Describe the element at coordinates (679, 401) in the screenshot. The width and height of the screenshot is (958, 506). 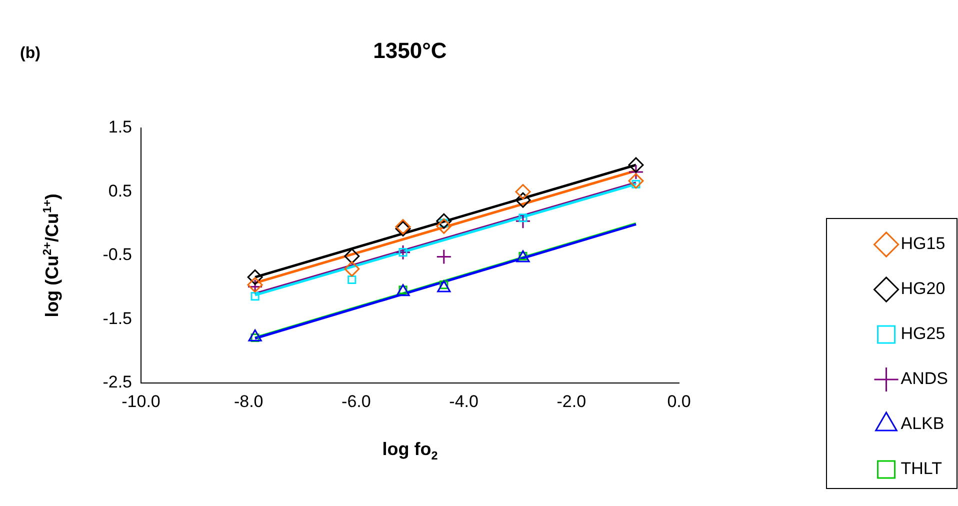
I see `x-tick-label: 0.0` at that location.